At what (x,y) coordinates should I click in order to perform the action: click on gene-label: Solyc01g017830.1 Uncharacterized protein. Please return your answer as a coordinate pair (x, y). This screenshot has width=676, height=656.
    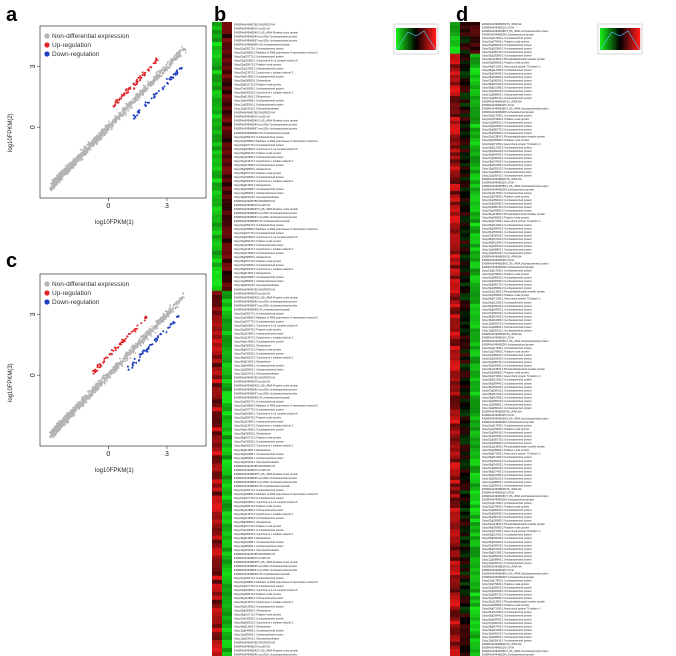
    Looking at the image, I should click on (507, 116).